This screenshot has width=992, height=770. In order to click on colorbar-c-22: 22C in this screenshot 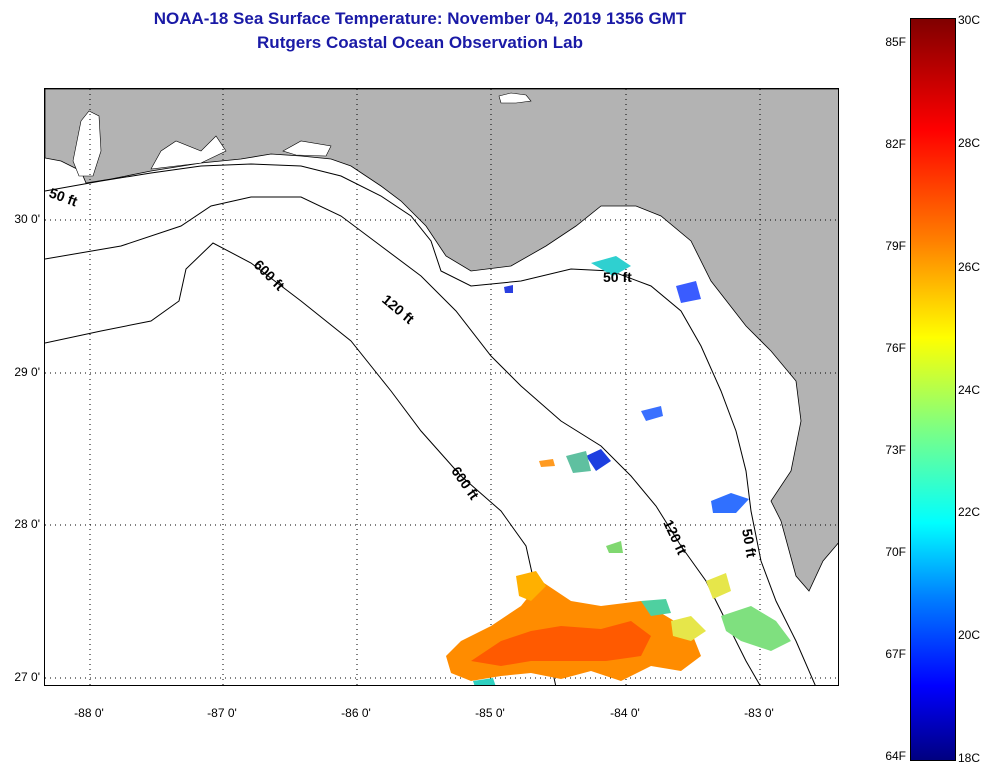, I will do `click(969, 512)`.